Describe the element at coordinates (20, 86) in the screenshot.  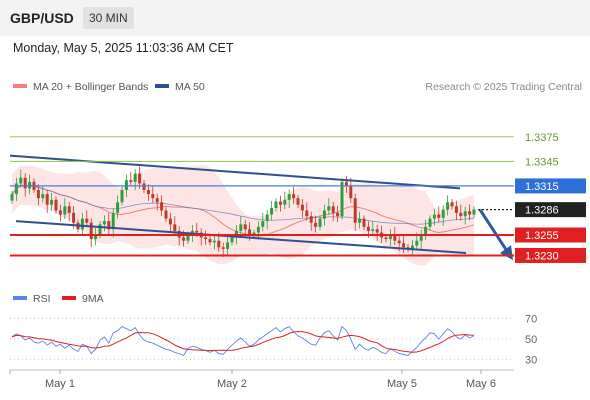
I see `ma20-legend-swatch` at that location.